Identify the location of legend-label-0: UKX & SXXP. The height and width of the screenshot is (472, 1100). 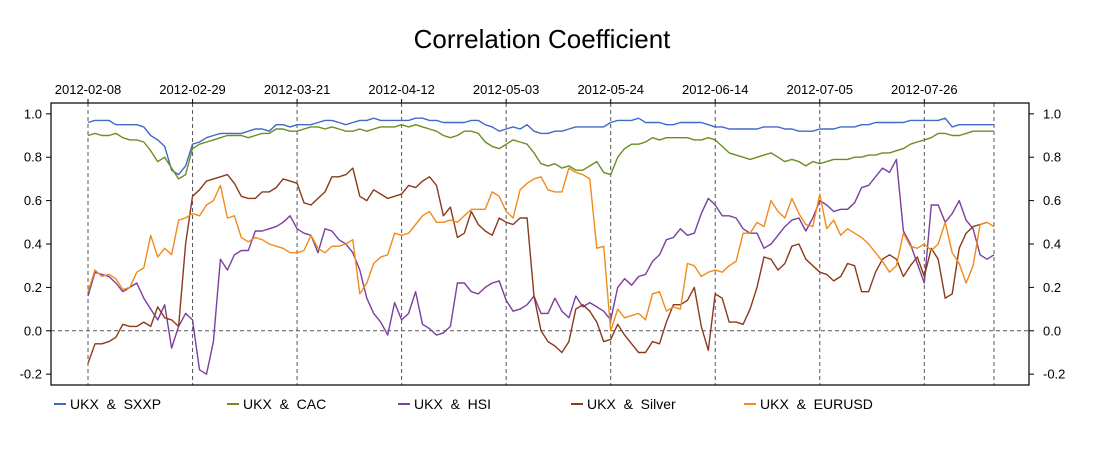
(115, 404).